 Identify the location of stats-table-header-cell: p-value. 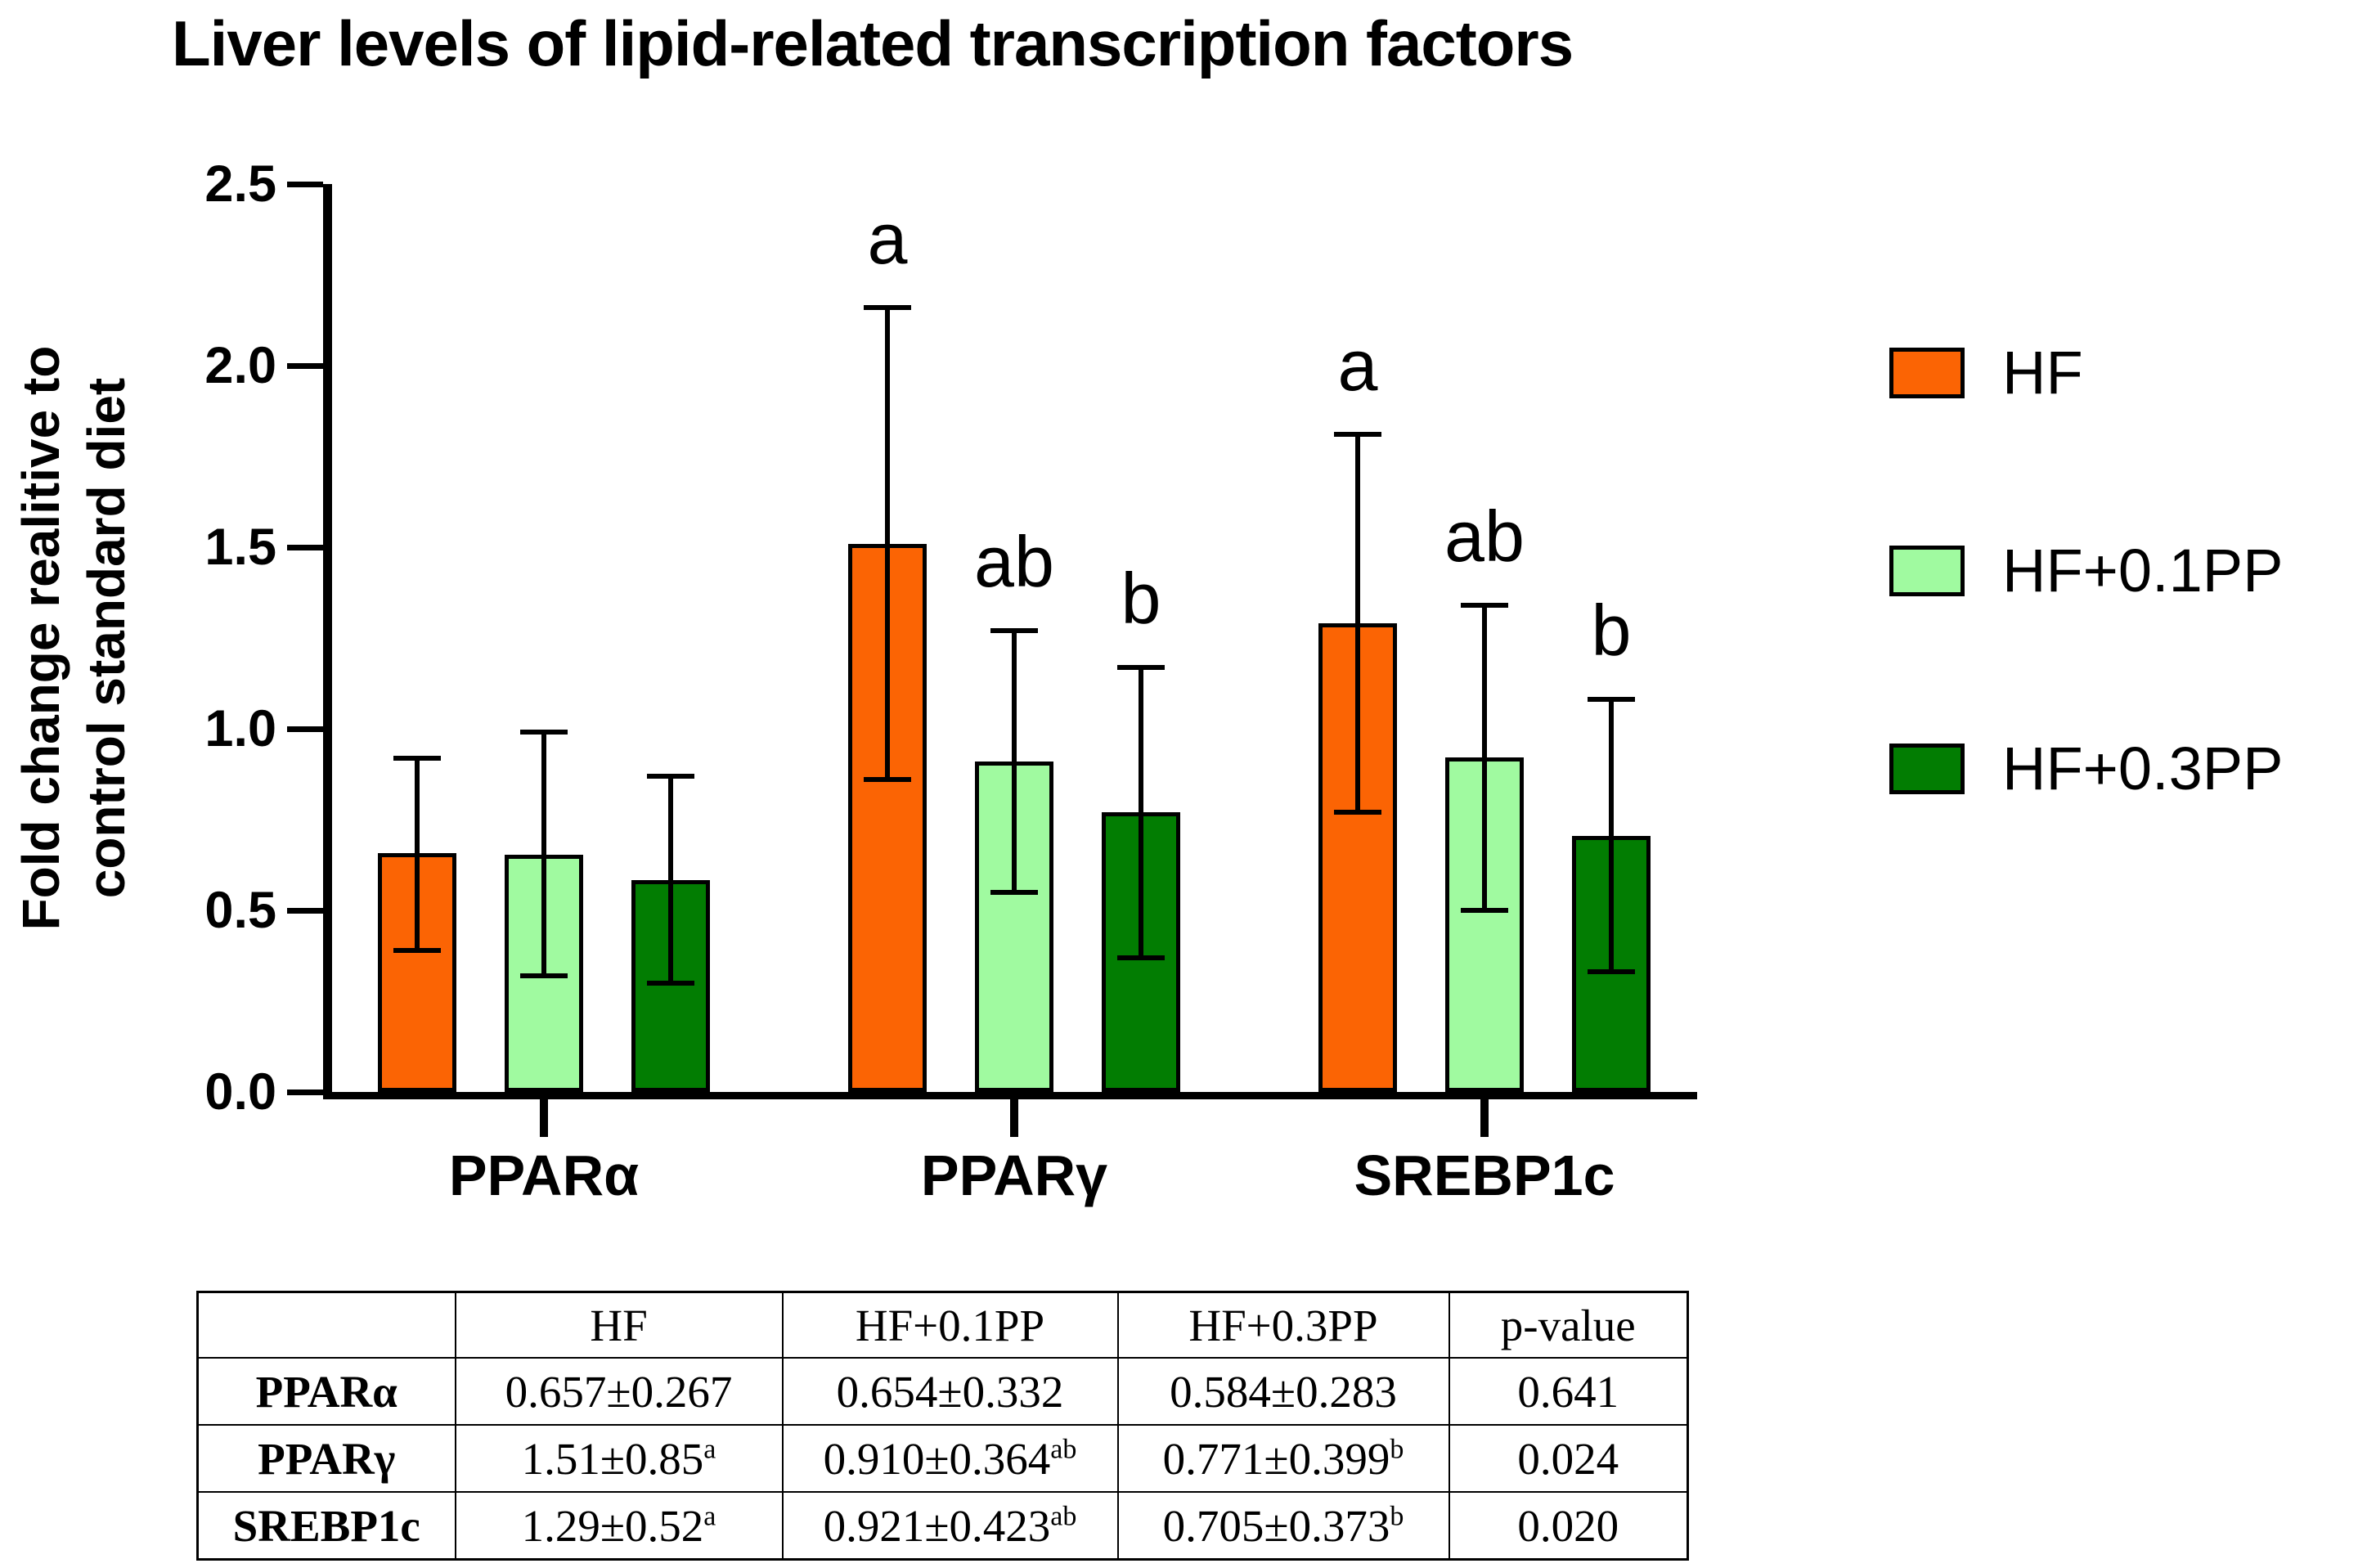
(1569, 1325).